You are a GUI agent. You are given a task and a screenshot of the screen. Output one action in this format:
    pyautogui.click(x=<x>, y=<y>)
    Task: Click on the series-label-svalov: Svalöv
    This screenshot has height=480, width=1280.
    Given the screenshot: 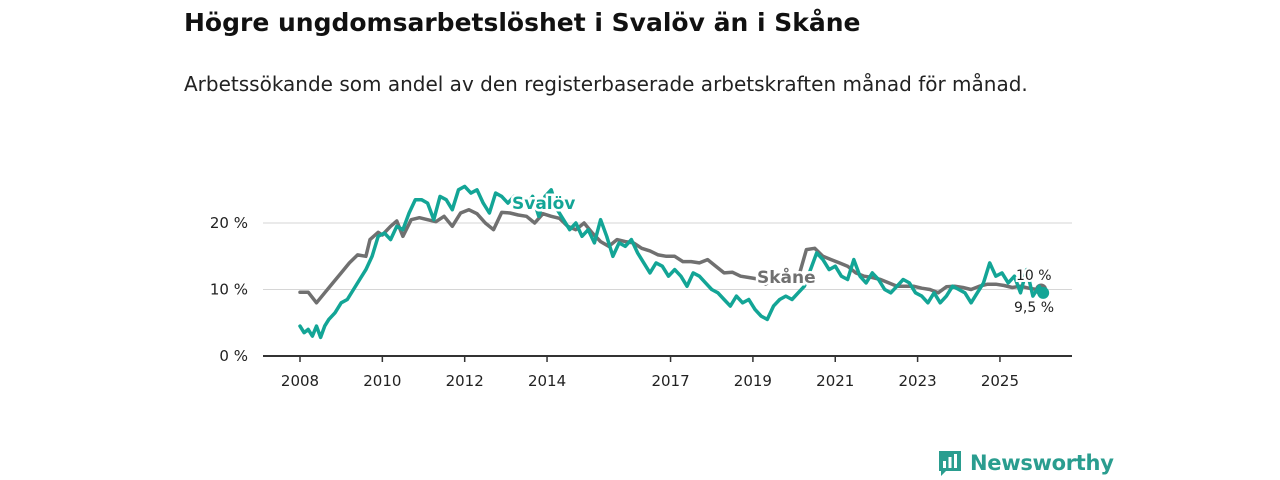 What is the action you would take?
    pyautogui.click(x=543, y=204)
    